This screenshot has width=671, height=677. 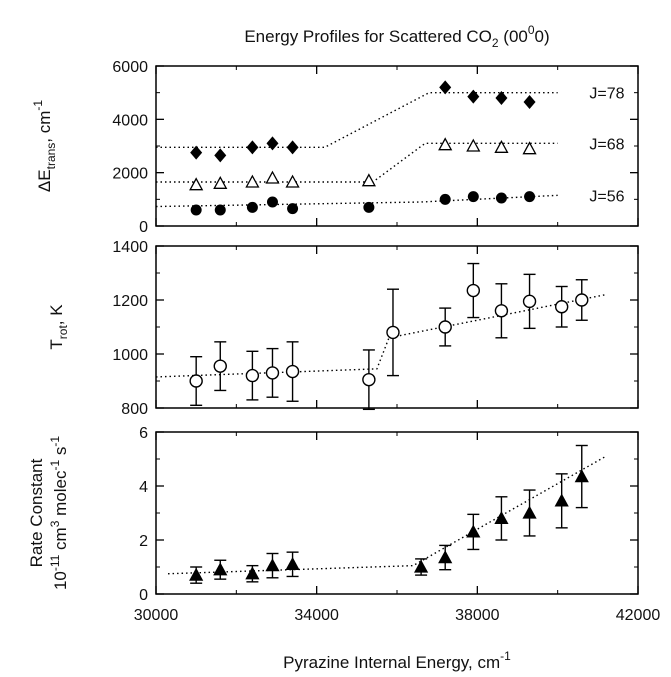 I want to click on ylabel-3-l2-mid: cm, so click(x=60, y=540).